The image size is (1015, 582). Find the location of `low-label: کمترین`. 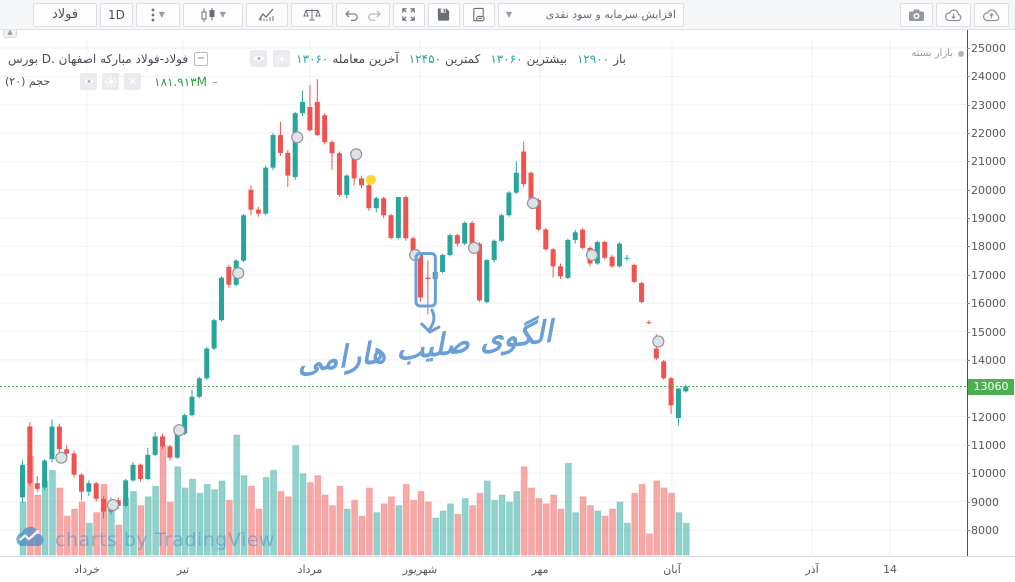

low-label: کمترین is located at coordinates (462, 58).